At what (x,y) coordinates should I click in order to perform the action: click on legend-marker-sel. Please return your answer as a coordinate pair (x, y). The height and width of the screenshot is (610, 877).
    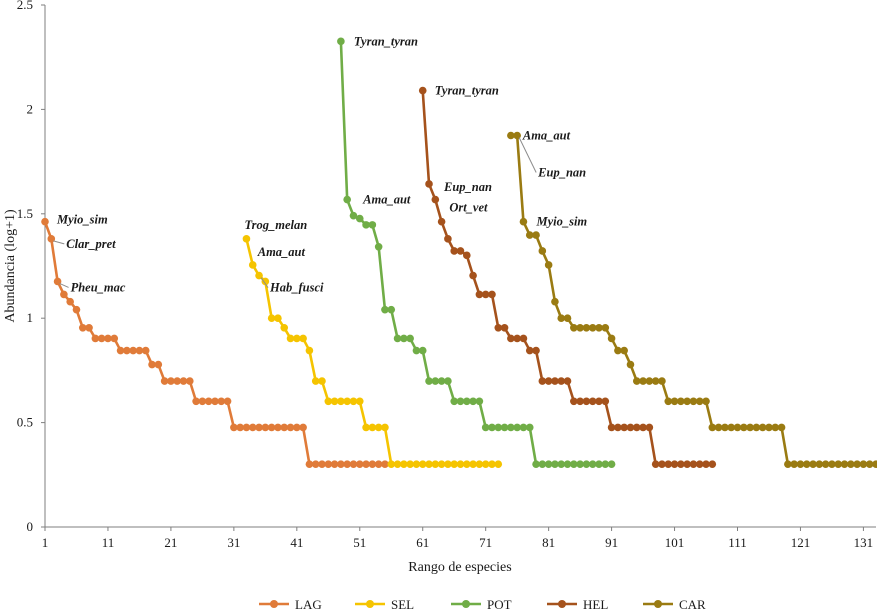
    Looking at the image, I should click on (370, 604).